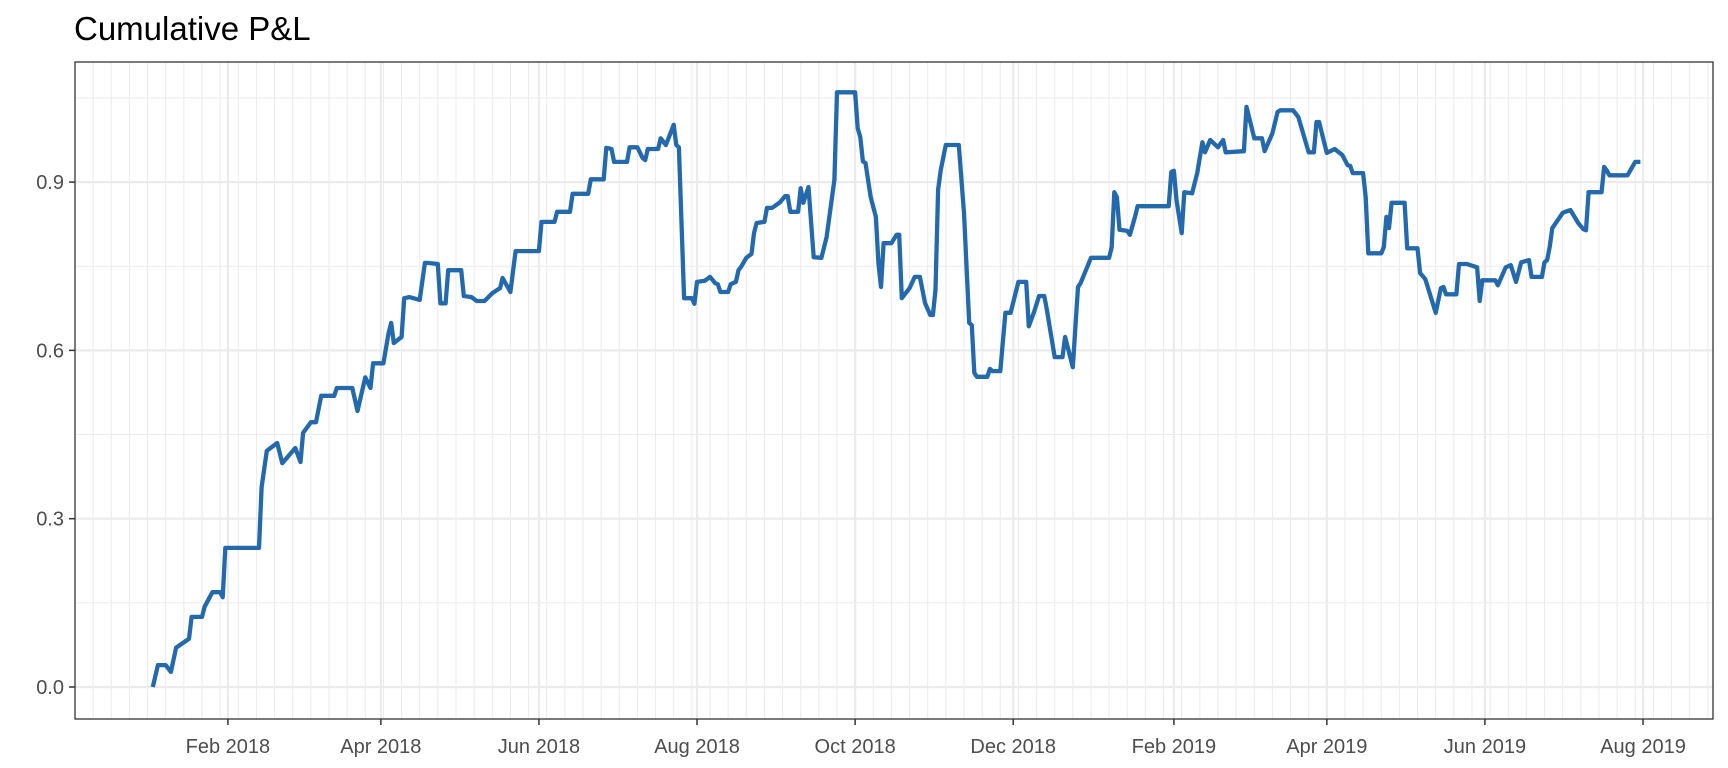 Image resolution: width=1728 pixels, height=768 pixels. Describe the element at coordinates (50, 688) in the screenshot. I see `y-tick-label: 0.0` at that location.